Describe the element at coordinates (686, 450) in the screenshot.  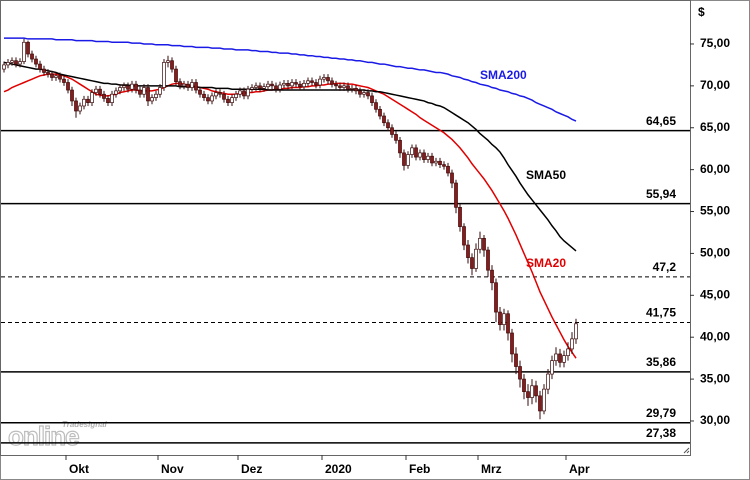
I see `resize-icon` at that location.